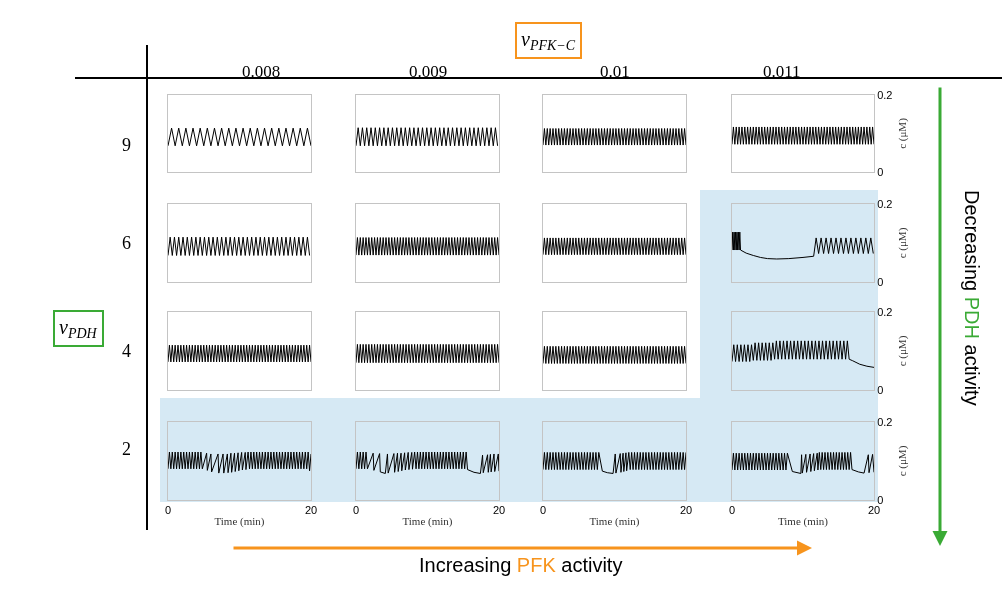 This screenshot has height=596, width=1002. What do you see at coordinates (78, 329) in the screenshot?
I see `text: v$_{PDH}$` at bounding box center [78, 329].